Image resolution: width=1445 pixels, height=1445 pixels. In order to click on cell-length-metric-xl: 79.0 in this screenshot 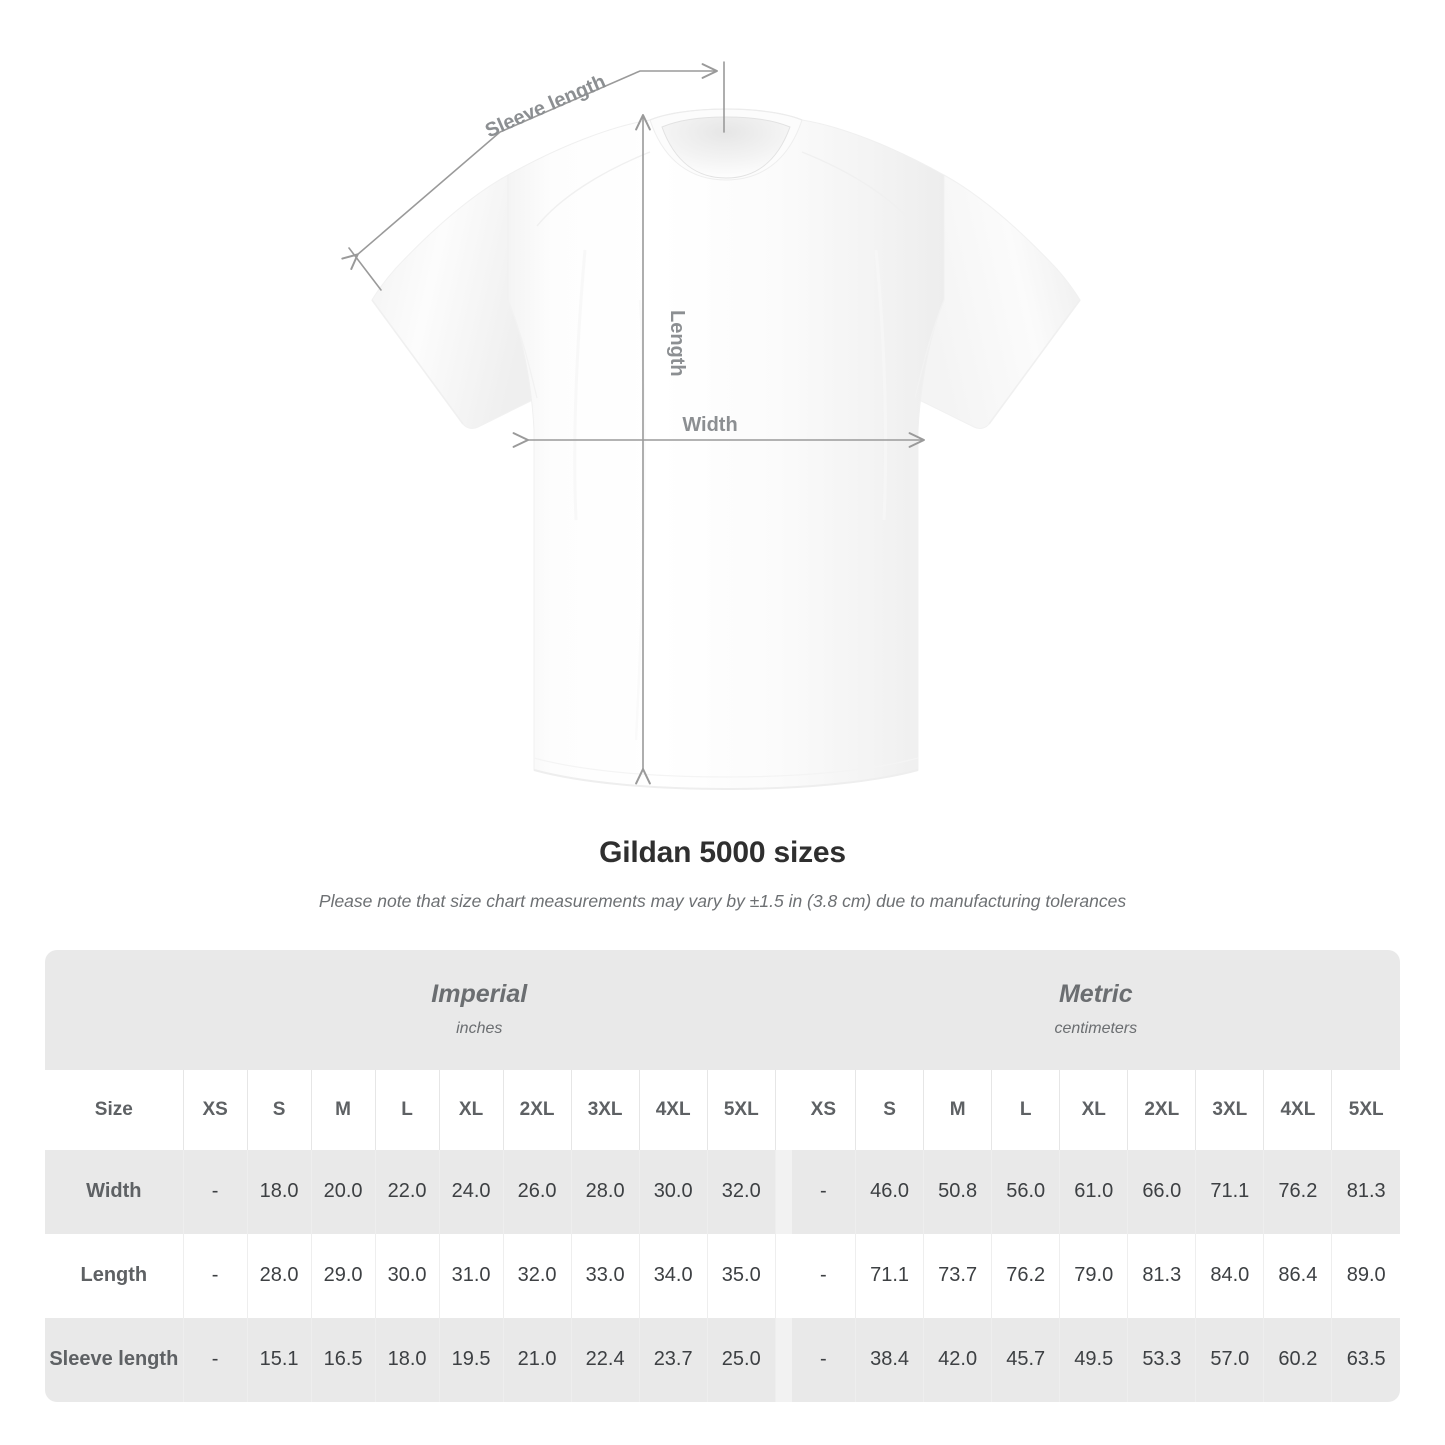, I will do `click(1094, 1275)`.